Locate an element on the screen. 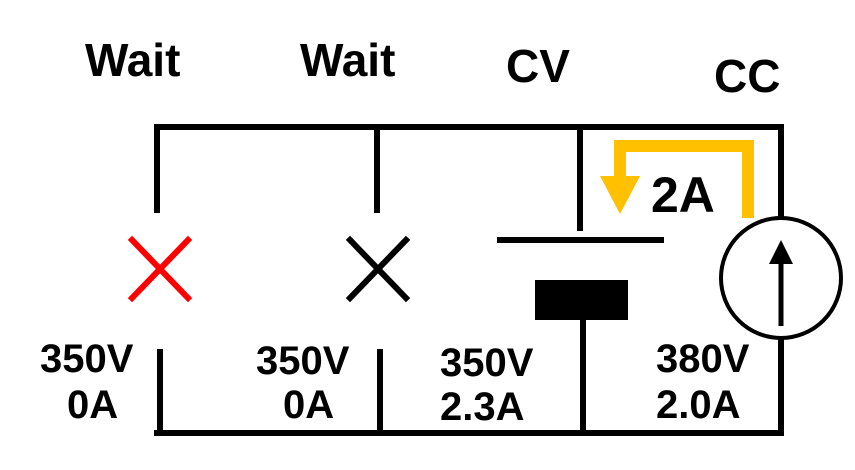 This screenshot has height=470, width=855. loop-current-label: 2A is located at coordinates (683, 195).